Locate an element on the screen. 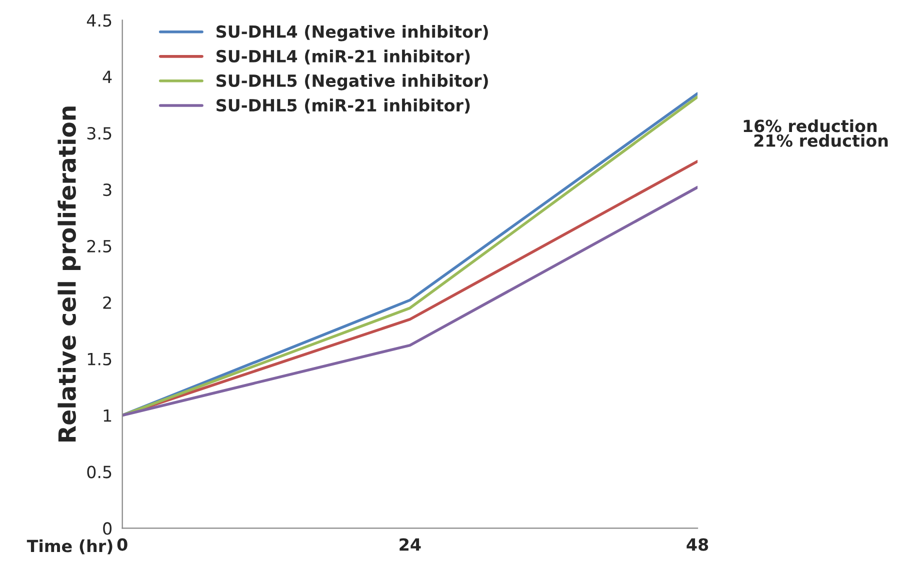 This screenshot has height=576, width=913. legend-label: SU-DHL4 (Negative inhibitor) is located at coordinates (352, 33).